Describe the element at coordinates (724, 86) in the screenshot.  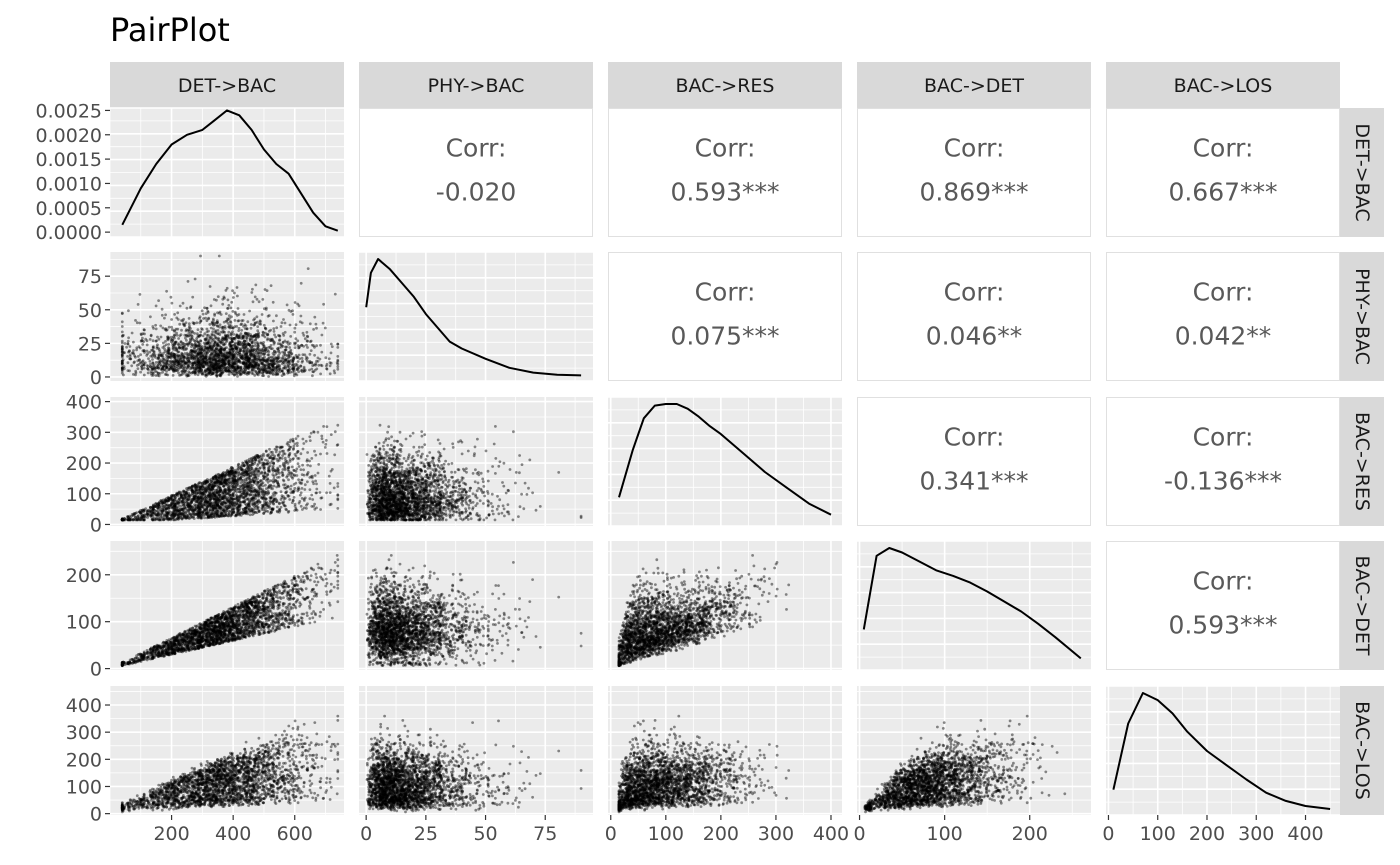
I see `column-strip-label: BAC->RES` at that location.